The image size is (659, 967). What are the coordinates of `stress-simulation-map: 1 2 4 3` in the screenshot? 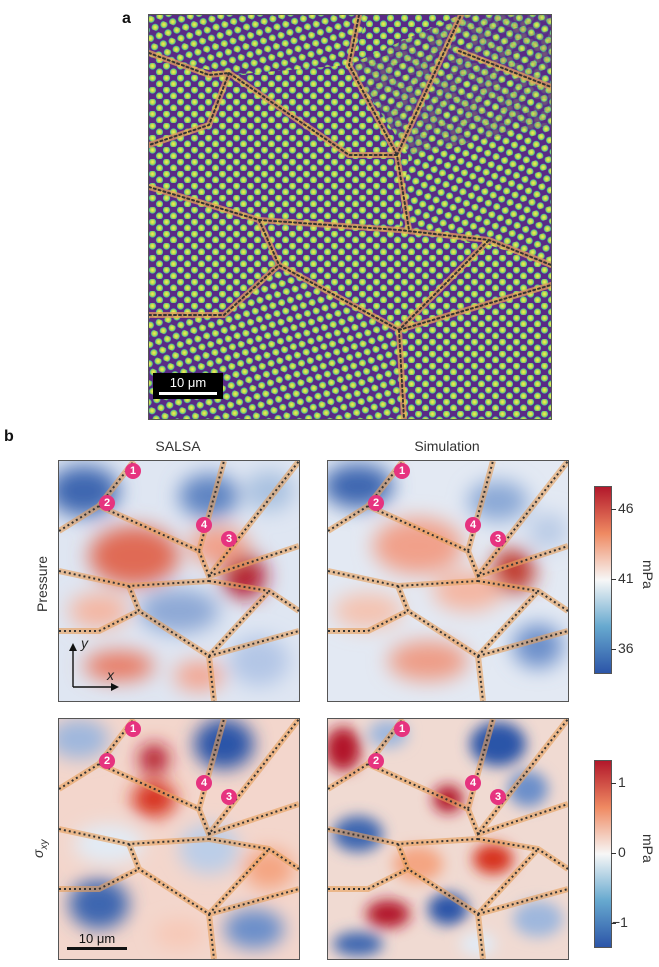 It's located at (448, 839).